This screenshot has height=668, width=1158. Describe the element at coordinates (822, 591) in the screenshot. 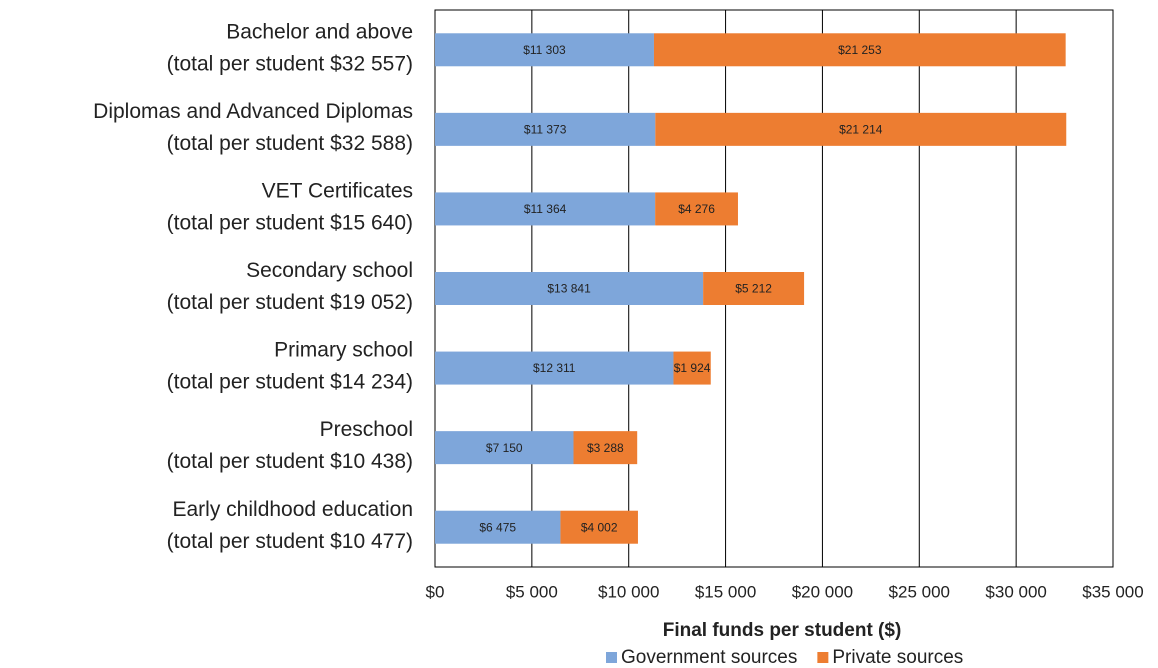

I see `x-tick-label: $20 000` at that location.